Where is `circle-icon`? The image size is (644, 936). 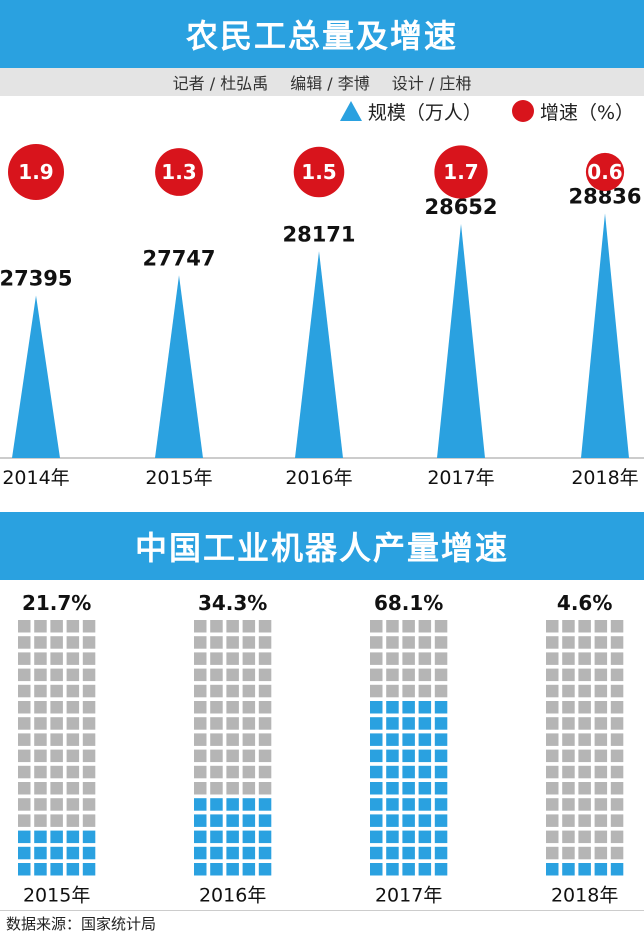 circle-icon is located at coordinates (522, 111).